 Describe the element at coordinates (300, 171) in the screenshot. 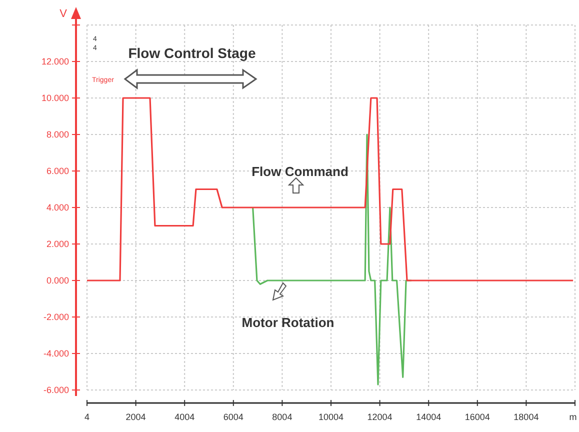

I see `series-label: Flow Command` at that location.